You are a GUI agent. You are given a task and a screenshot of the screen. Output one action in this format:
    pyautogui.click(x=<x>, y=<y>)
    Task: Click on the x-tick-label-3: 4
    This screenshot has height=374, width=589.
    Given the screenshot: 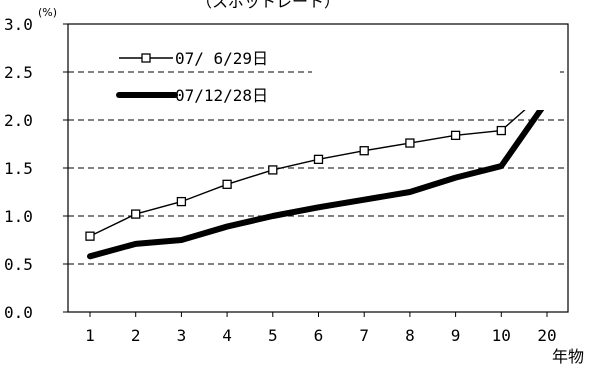 What is the action you would take?
    pyautogui.click(x=227, y=335)
    